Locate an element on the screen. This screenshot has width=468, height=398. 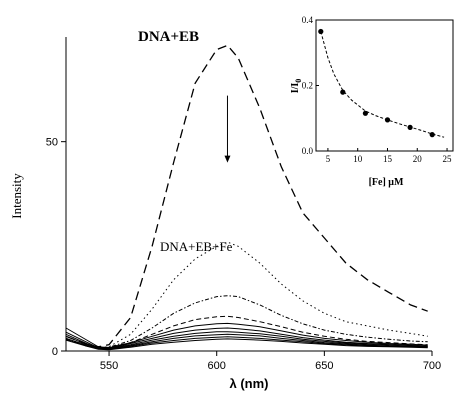
inset-fit-curve is located at coordinates (382, 84).